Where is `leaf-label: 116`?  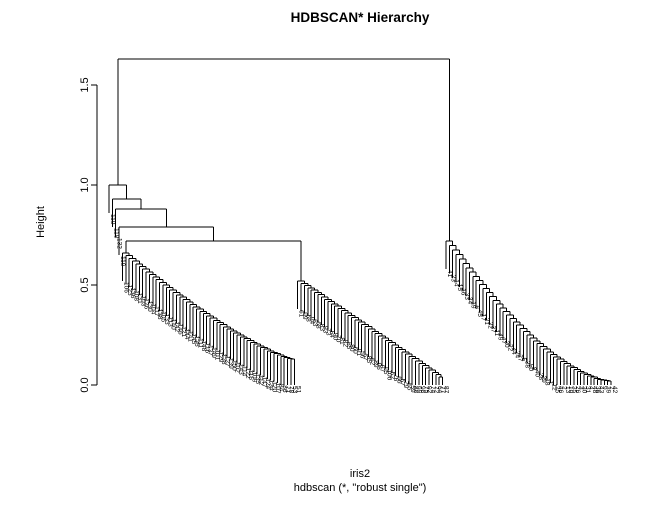 leaf-label: 116 is located at coordinates (206, 348).